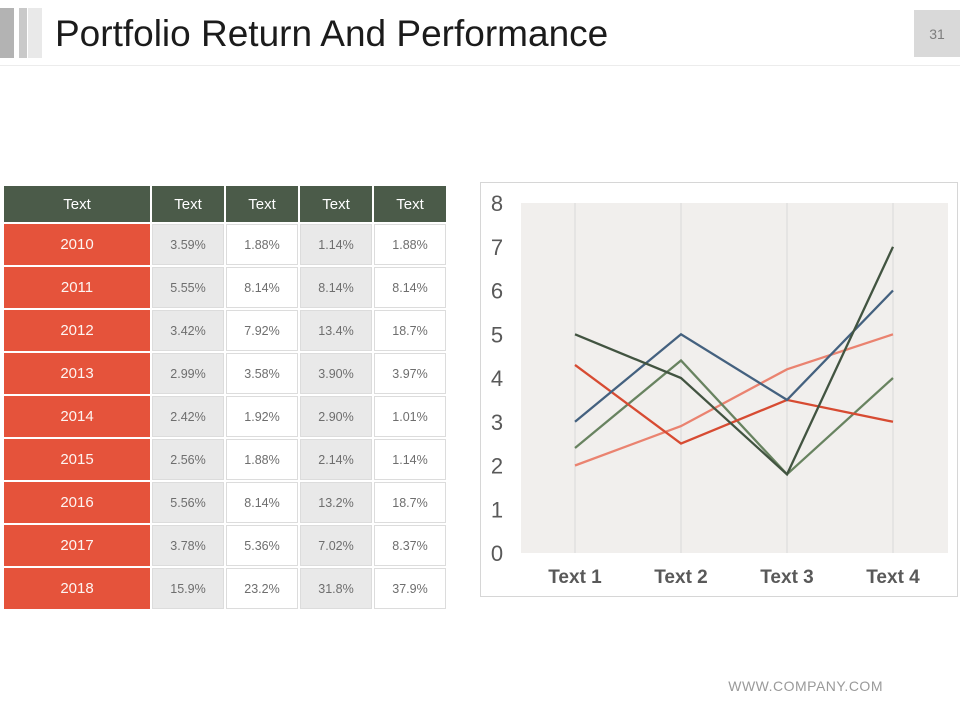 The height and width of the screenshot is (720, 960). I want to click on value-cell: 15.9%, so click(188, 588).